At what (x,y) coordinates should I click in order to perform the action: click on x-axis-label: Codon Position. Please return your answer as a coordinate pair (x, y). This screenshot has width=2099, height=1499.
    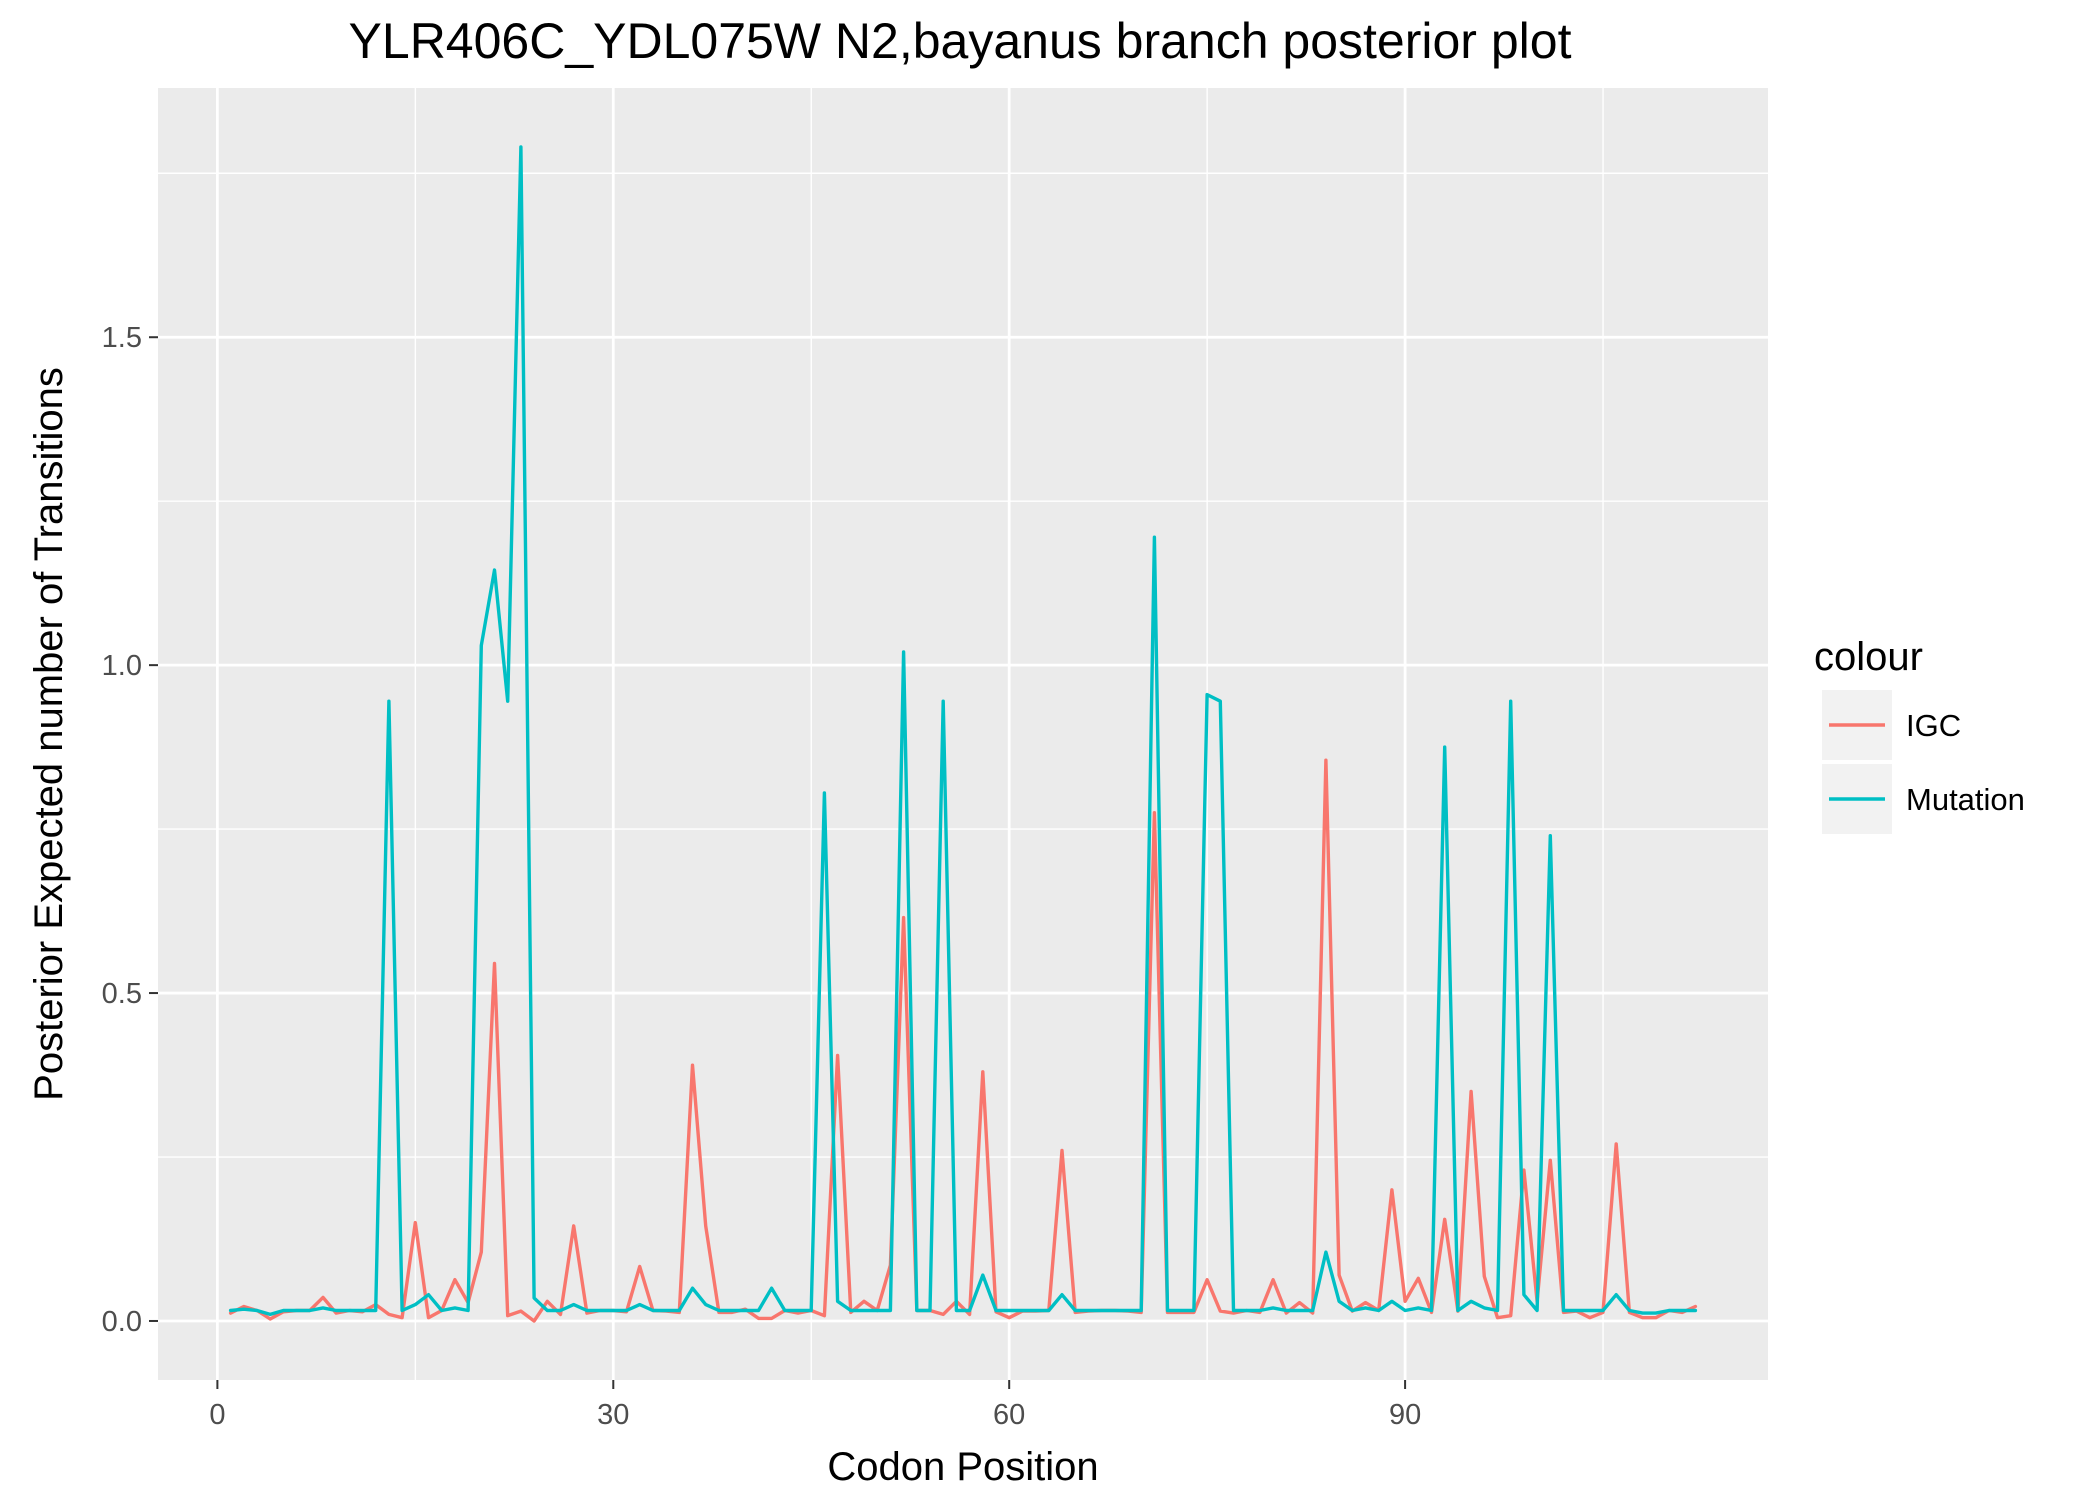
    Looking at the image, I should click on (962, 1467).